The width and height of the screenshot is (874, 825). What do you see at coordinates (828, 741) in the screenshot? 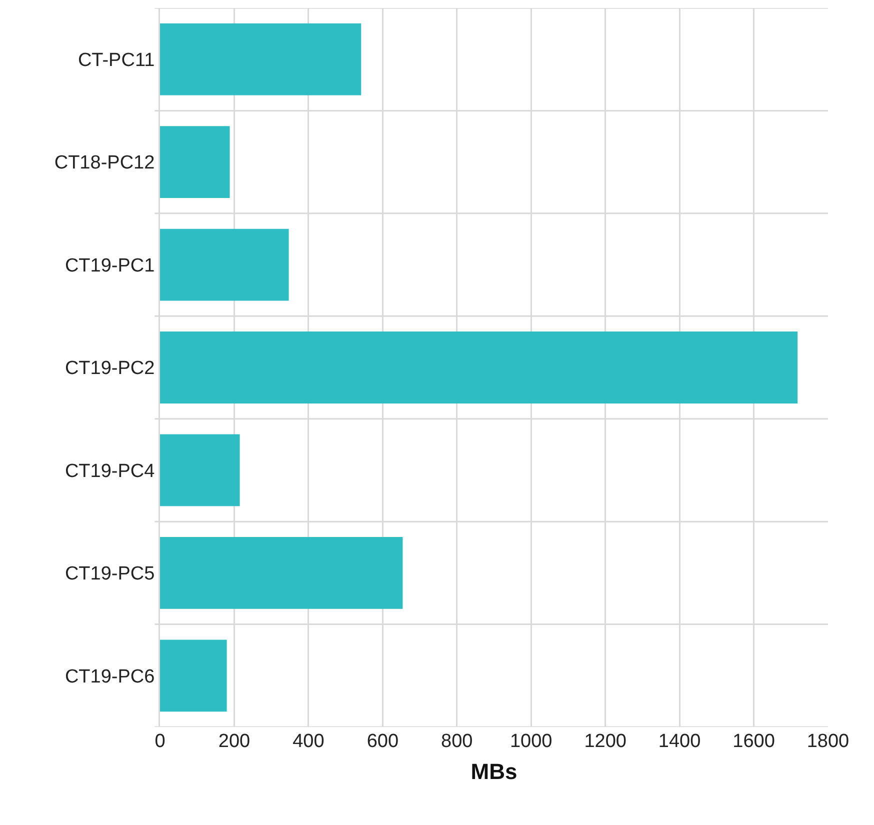
I see `x-tick-label: 1800` at bounding box center [828, 741].